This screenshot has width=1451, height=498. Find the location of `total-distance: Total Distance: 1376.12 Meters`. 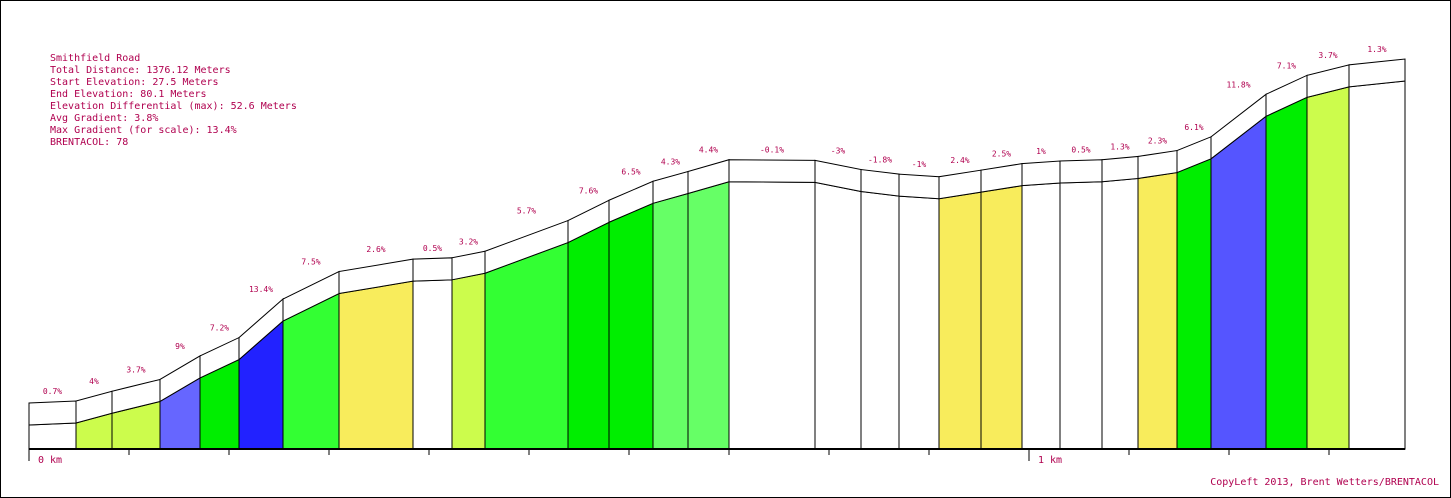

total-distance: Total Distance: 1376.12 Meters is located at coordinates (140, 70).